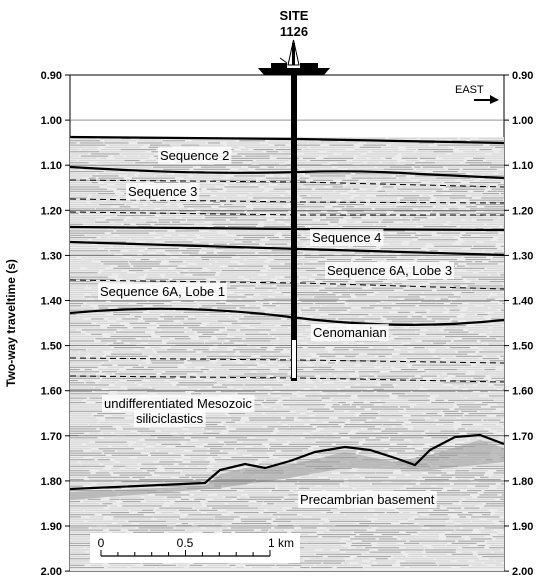  What do you see at coordinates (522, 121) in the screenshot?
I see `right-tick-label: 1.00` at bounding box center [522, 121].